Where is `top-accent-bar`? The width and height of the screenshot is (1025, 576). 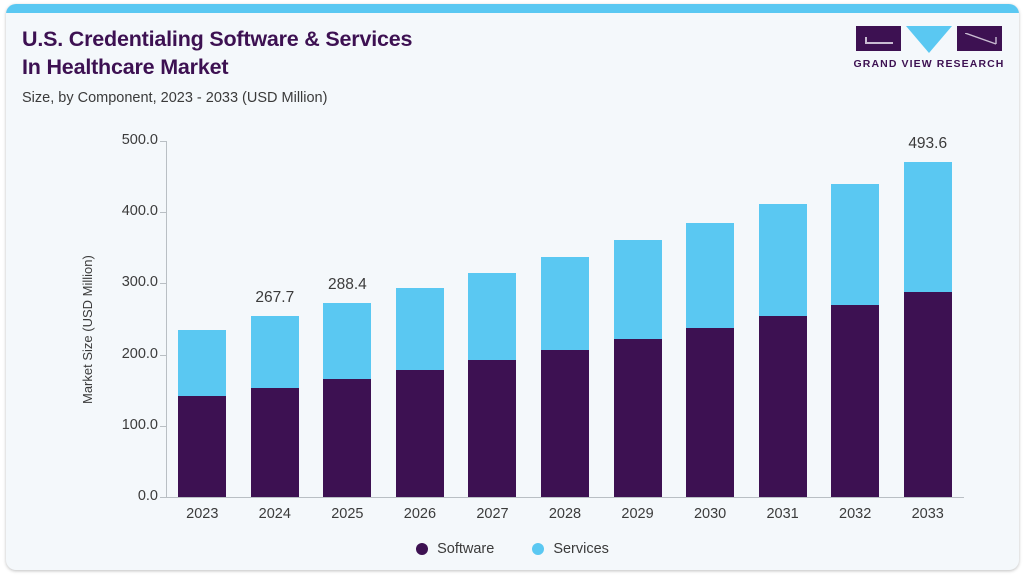
top-accent-bar is located at coordinates (512, 8).